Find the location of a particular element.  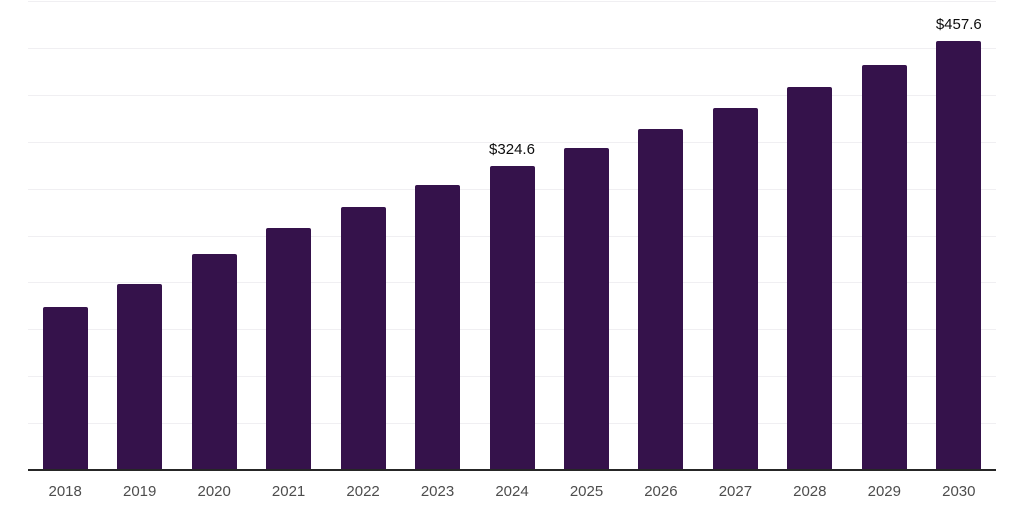

x-tick-label-2024: 2024 is located at coordinates (512, 491).